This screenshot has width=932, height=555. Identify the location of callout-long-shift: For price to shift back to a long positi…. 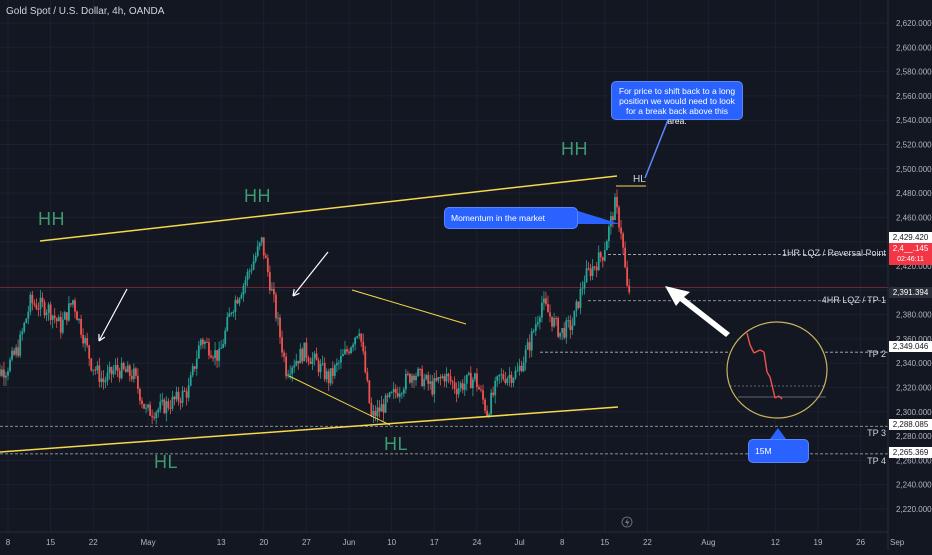
(677, 100).